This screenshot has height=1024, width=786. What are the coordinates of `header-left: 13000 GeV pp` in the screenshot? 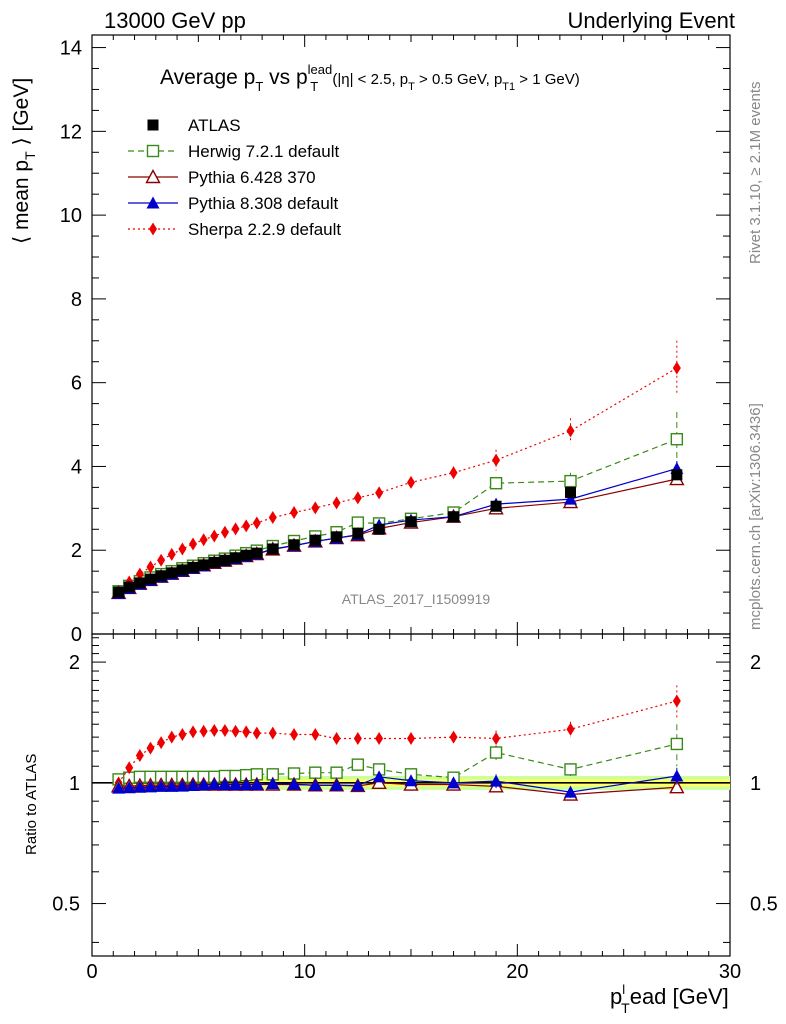 It's located at (175, 20).